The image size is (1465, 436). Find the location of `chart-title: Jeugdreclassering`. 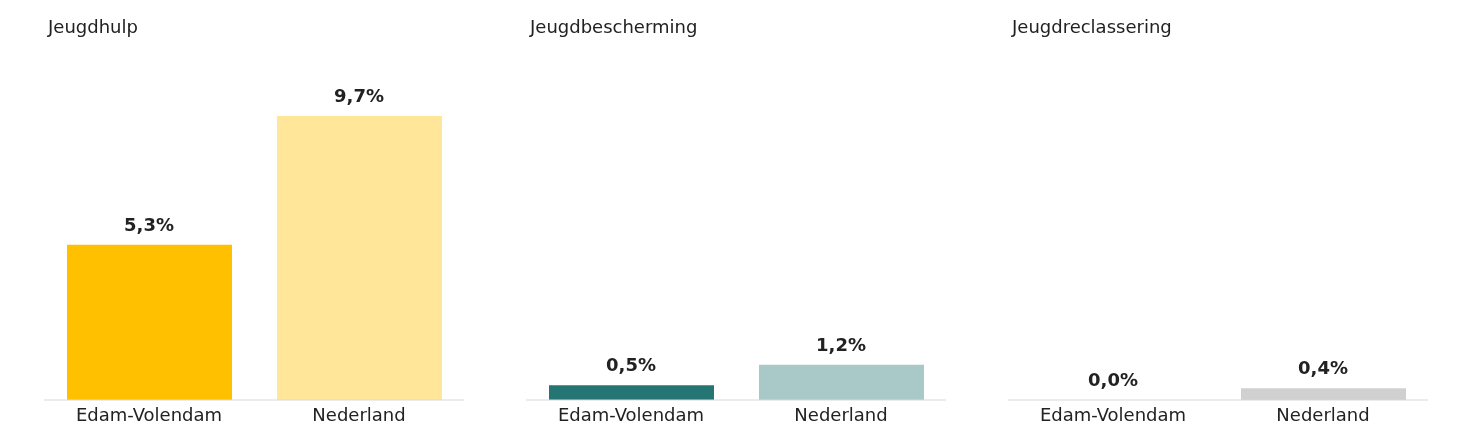

chart-title: Jeugdreclassering is located at coordinates (1091, 27).